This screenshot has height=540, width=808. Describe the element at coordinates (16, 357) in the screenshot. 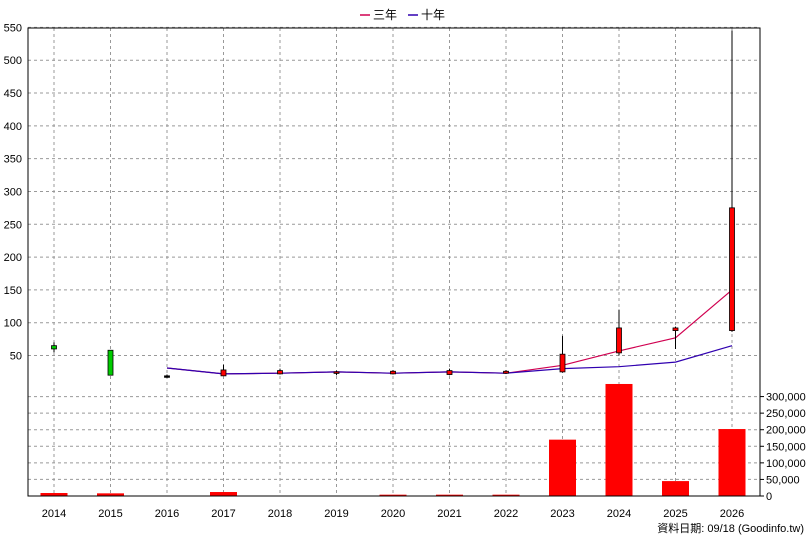

I see `price-tick-label: 50` at that location.